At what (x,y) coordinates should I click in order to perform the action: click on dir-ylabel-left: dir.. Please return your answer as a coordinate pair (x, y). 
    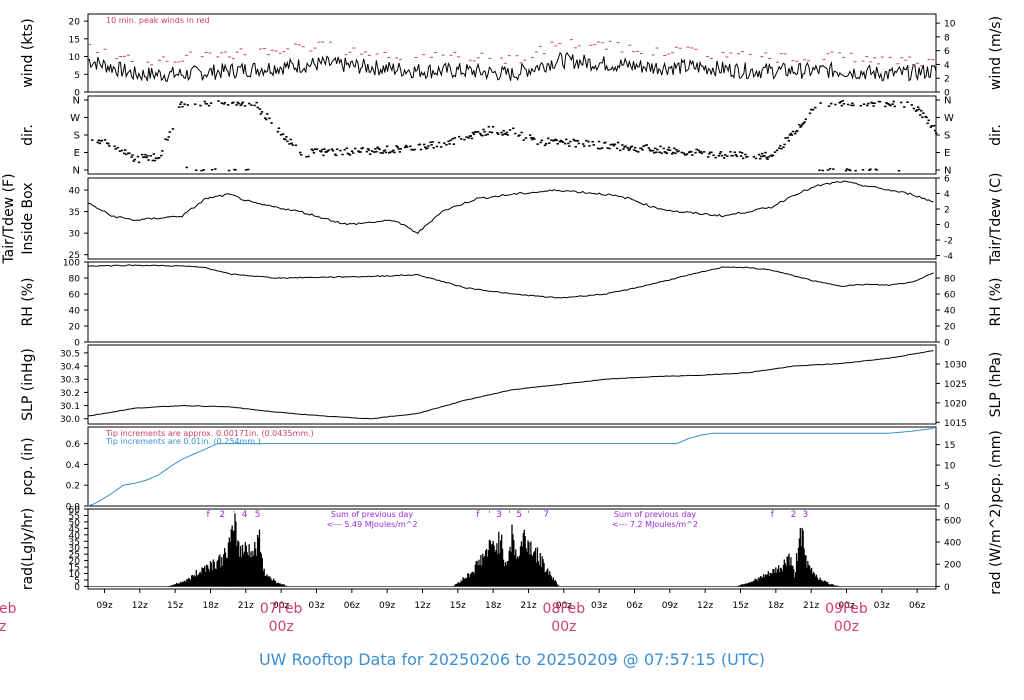
    Looking at the image, I should click on (28, 135).